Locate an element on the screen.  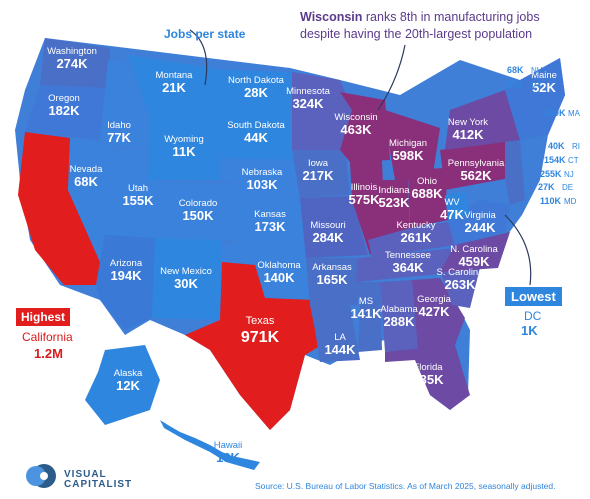
state-name-florida: Florida is located at coordinates (428, 367).